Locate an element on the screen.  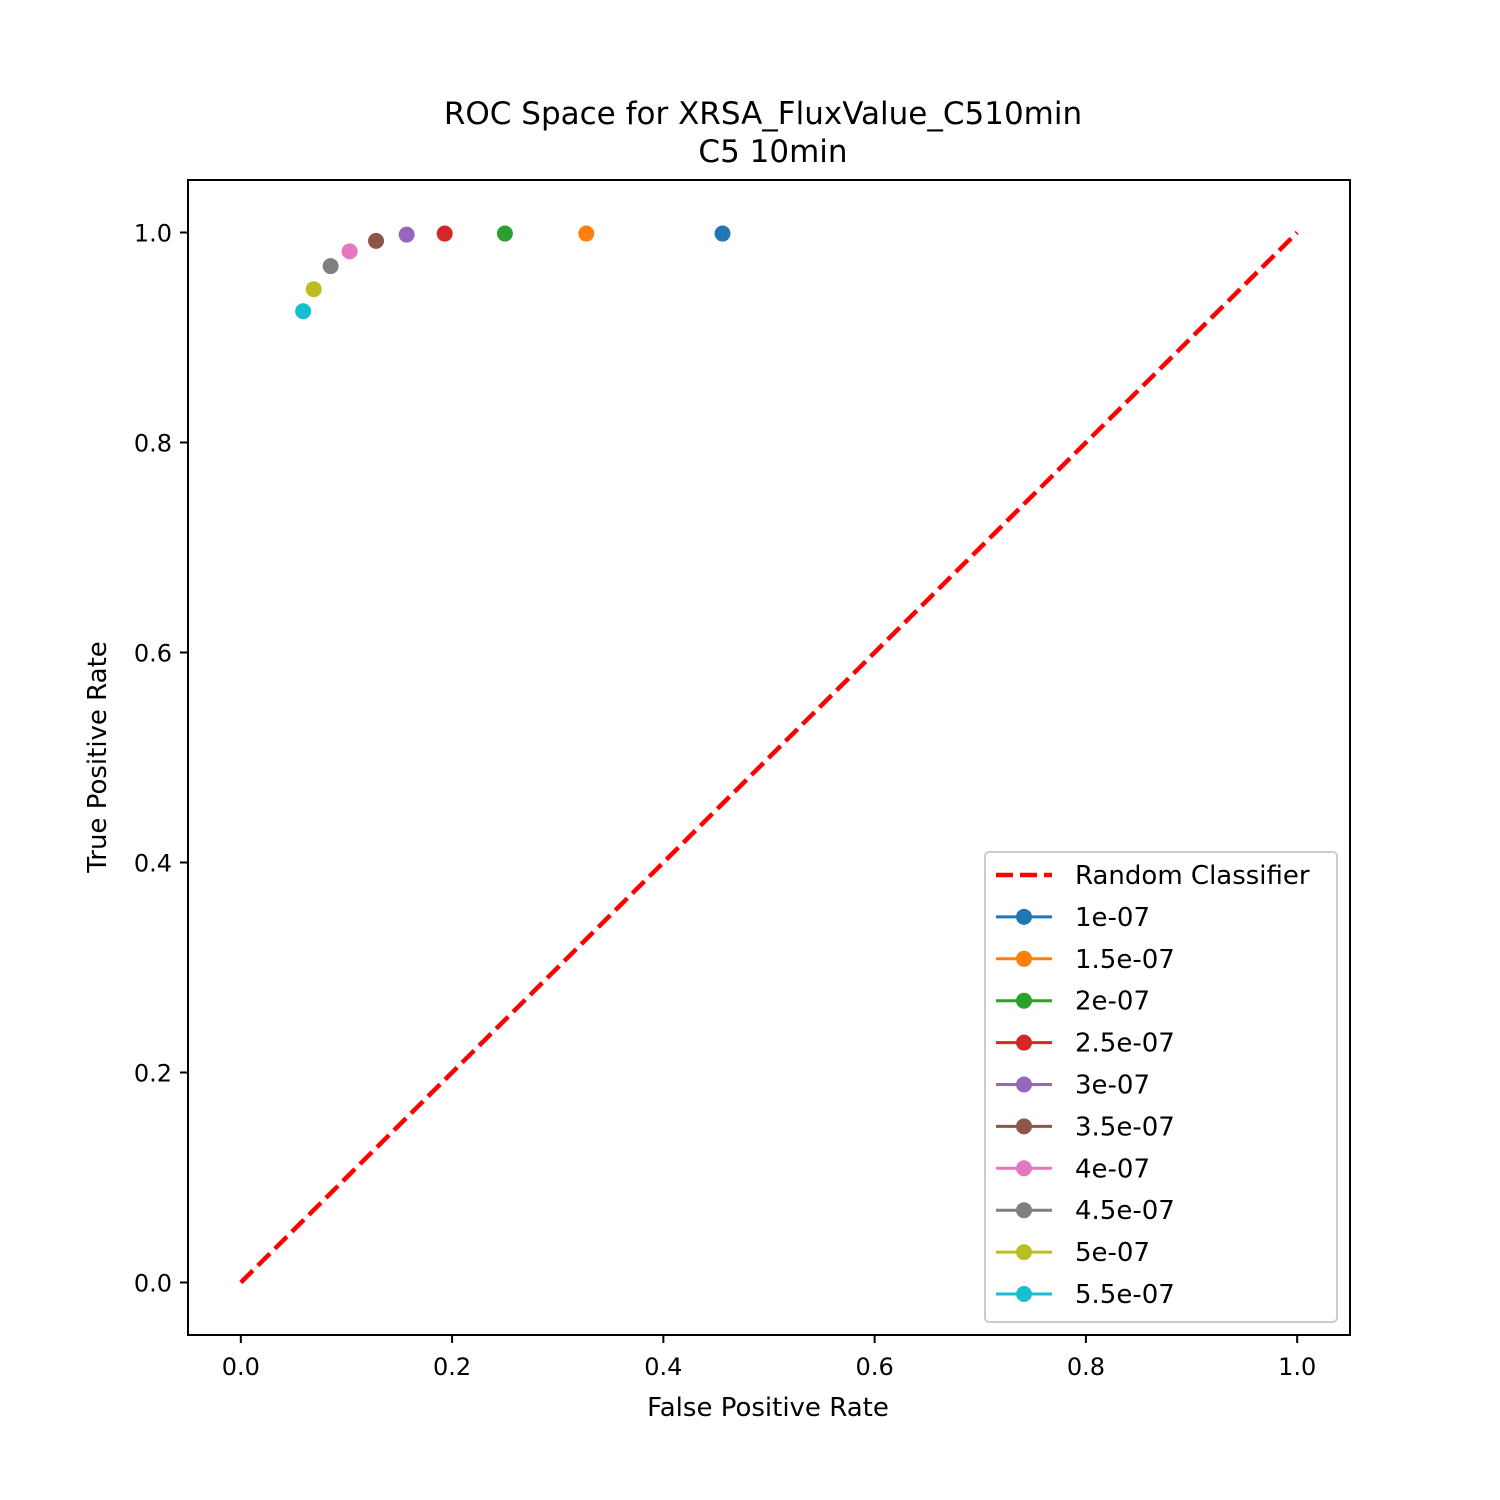
x-tick-label: 0.8 is located at coordinates (1086, 1367).